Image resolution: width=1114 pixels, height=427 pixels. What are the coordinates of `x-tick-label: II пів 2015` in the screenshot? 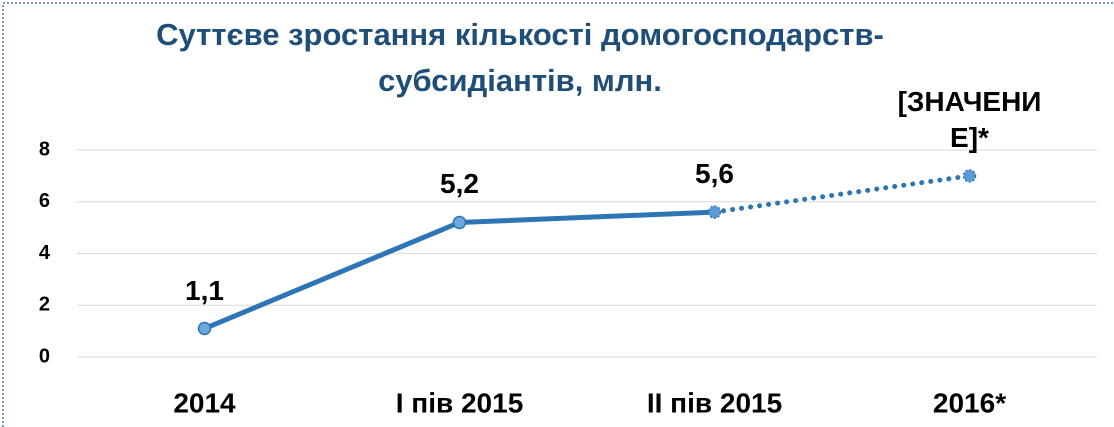 It's located at (714, 402).